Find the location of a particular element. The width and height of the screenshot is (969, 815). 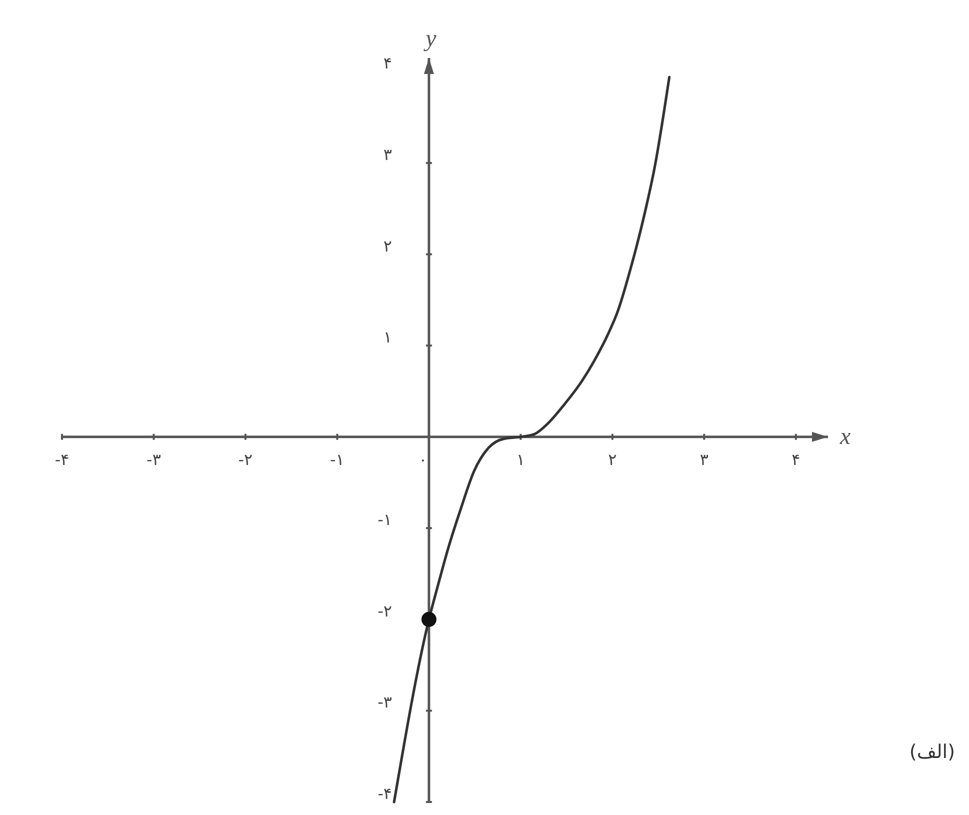

x-tick-label: ۲ is located at coordinates (612, 459).